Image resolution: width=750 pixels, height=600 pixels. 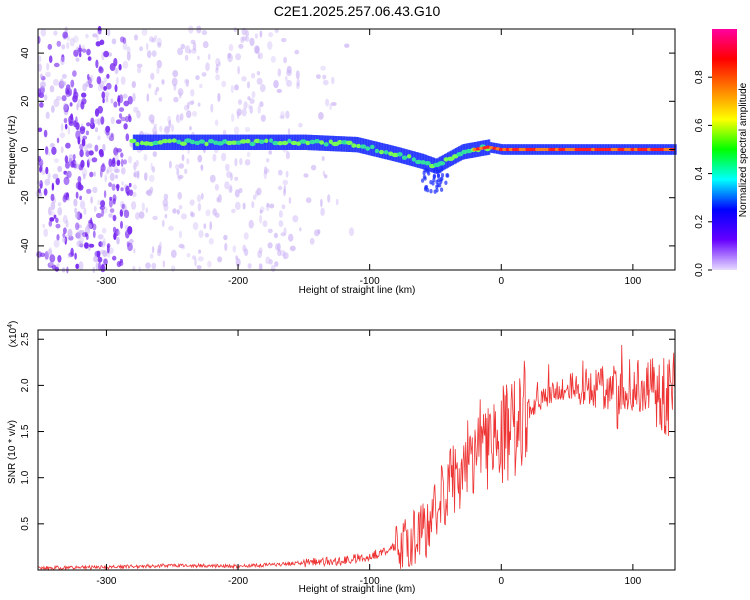 What do you see at coordinates (426, 187) in the screenshot?
I see `spectrogram-tail-cell` at bounding box center [426, 187].